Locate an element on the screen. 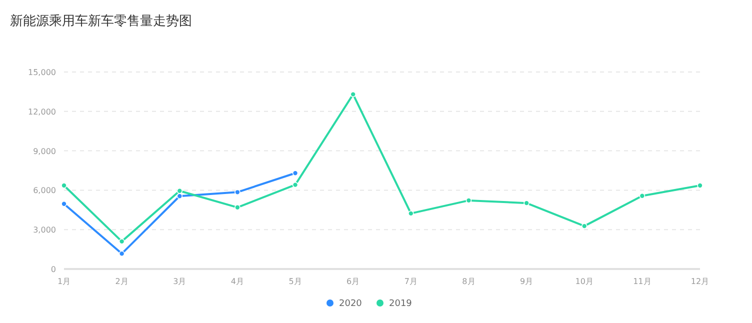  x-tick-label: 6月 is located at coordinates (353, 281).